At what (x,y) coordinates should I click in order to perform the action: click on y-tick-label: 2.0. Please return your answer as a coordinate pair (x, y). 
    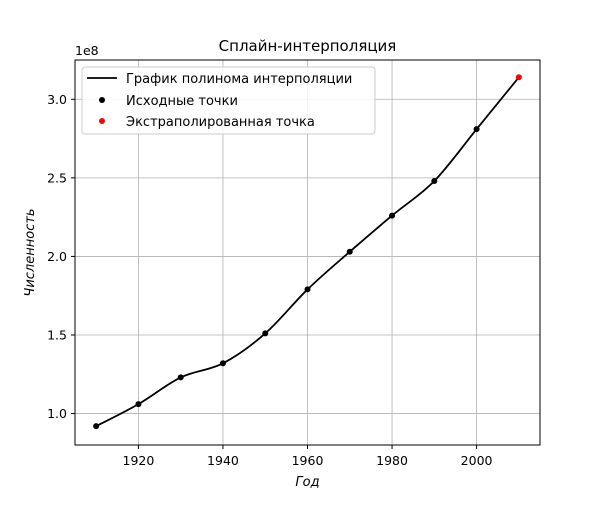
    Looking at the image, I should click on (57, 256).